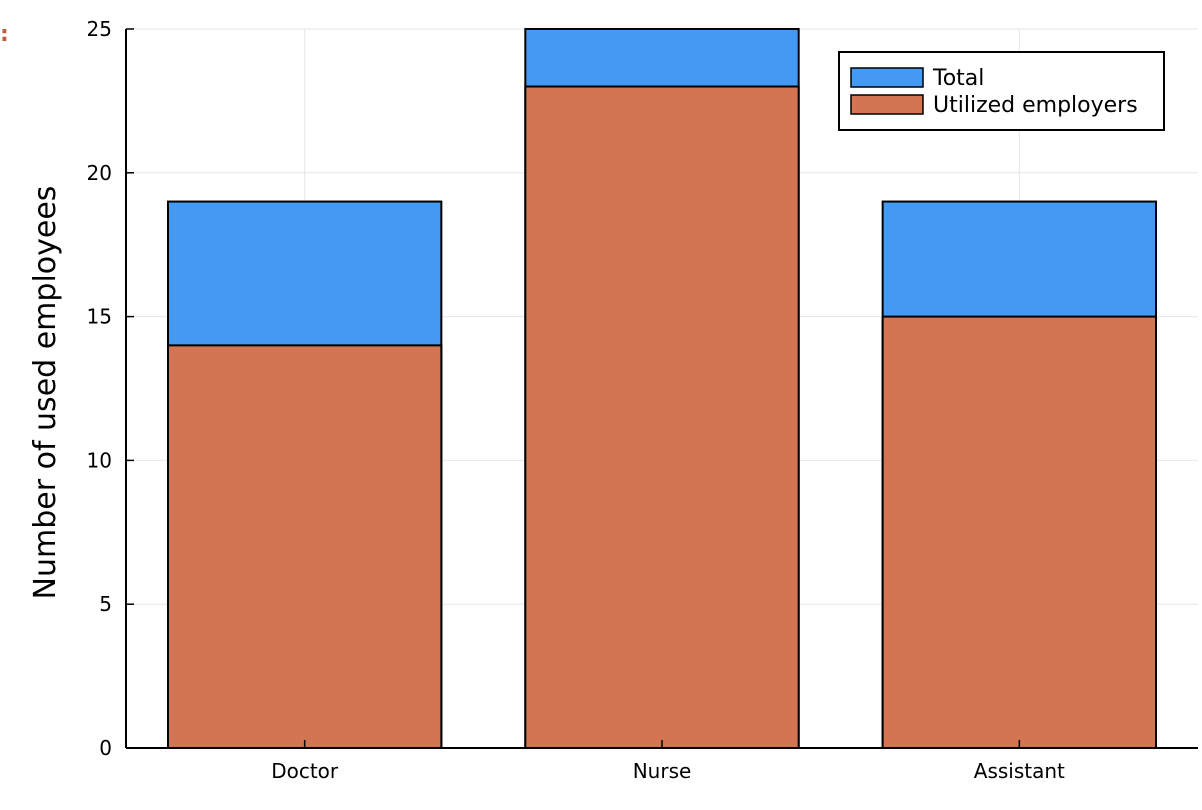 The height and width of the screenshot is (810, 1202). Describe the element at coordinates (304, 546) in the screenshot. I see `bar-utilized-employers-doctor` at that location.